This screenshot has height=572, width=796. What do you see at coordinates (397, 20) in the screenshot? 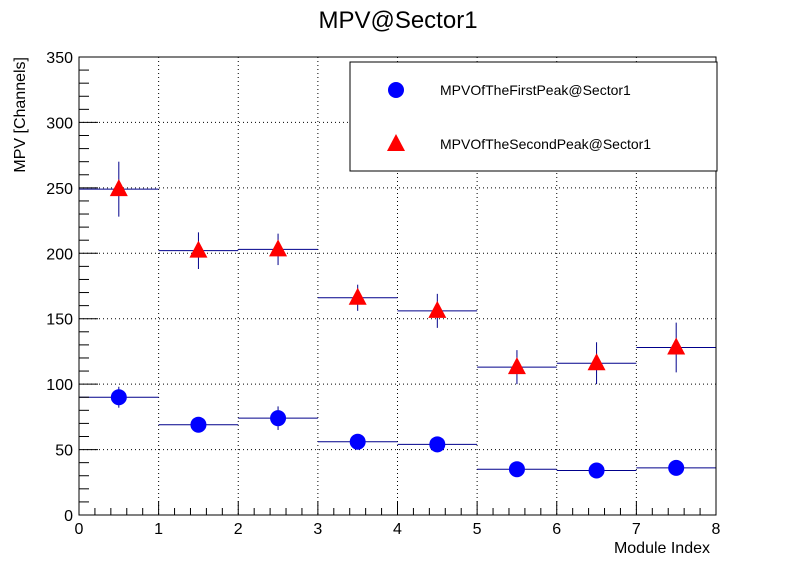
I see `chart-title: MPV@Sector1` at bounding box center [397, 20].